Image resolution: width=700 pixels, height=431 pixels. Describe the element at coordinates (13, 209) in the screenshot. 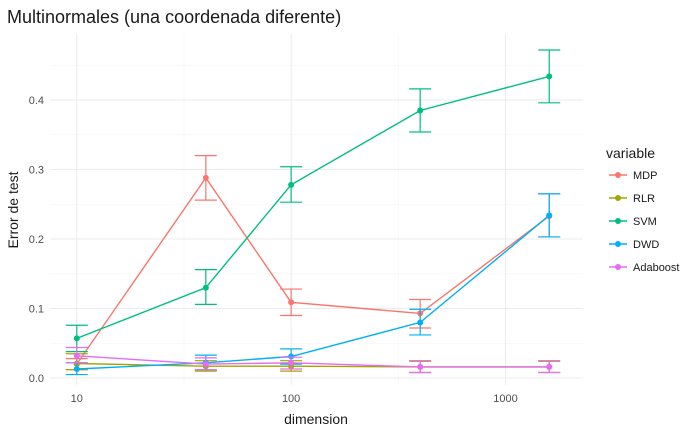

I see `y-axis-title: Error de test` at that location.